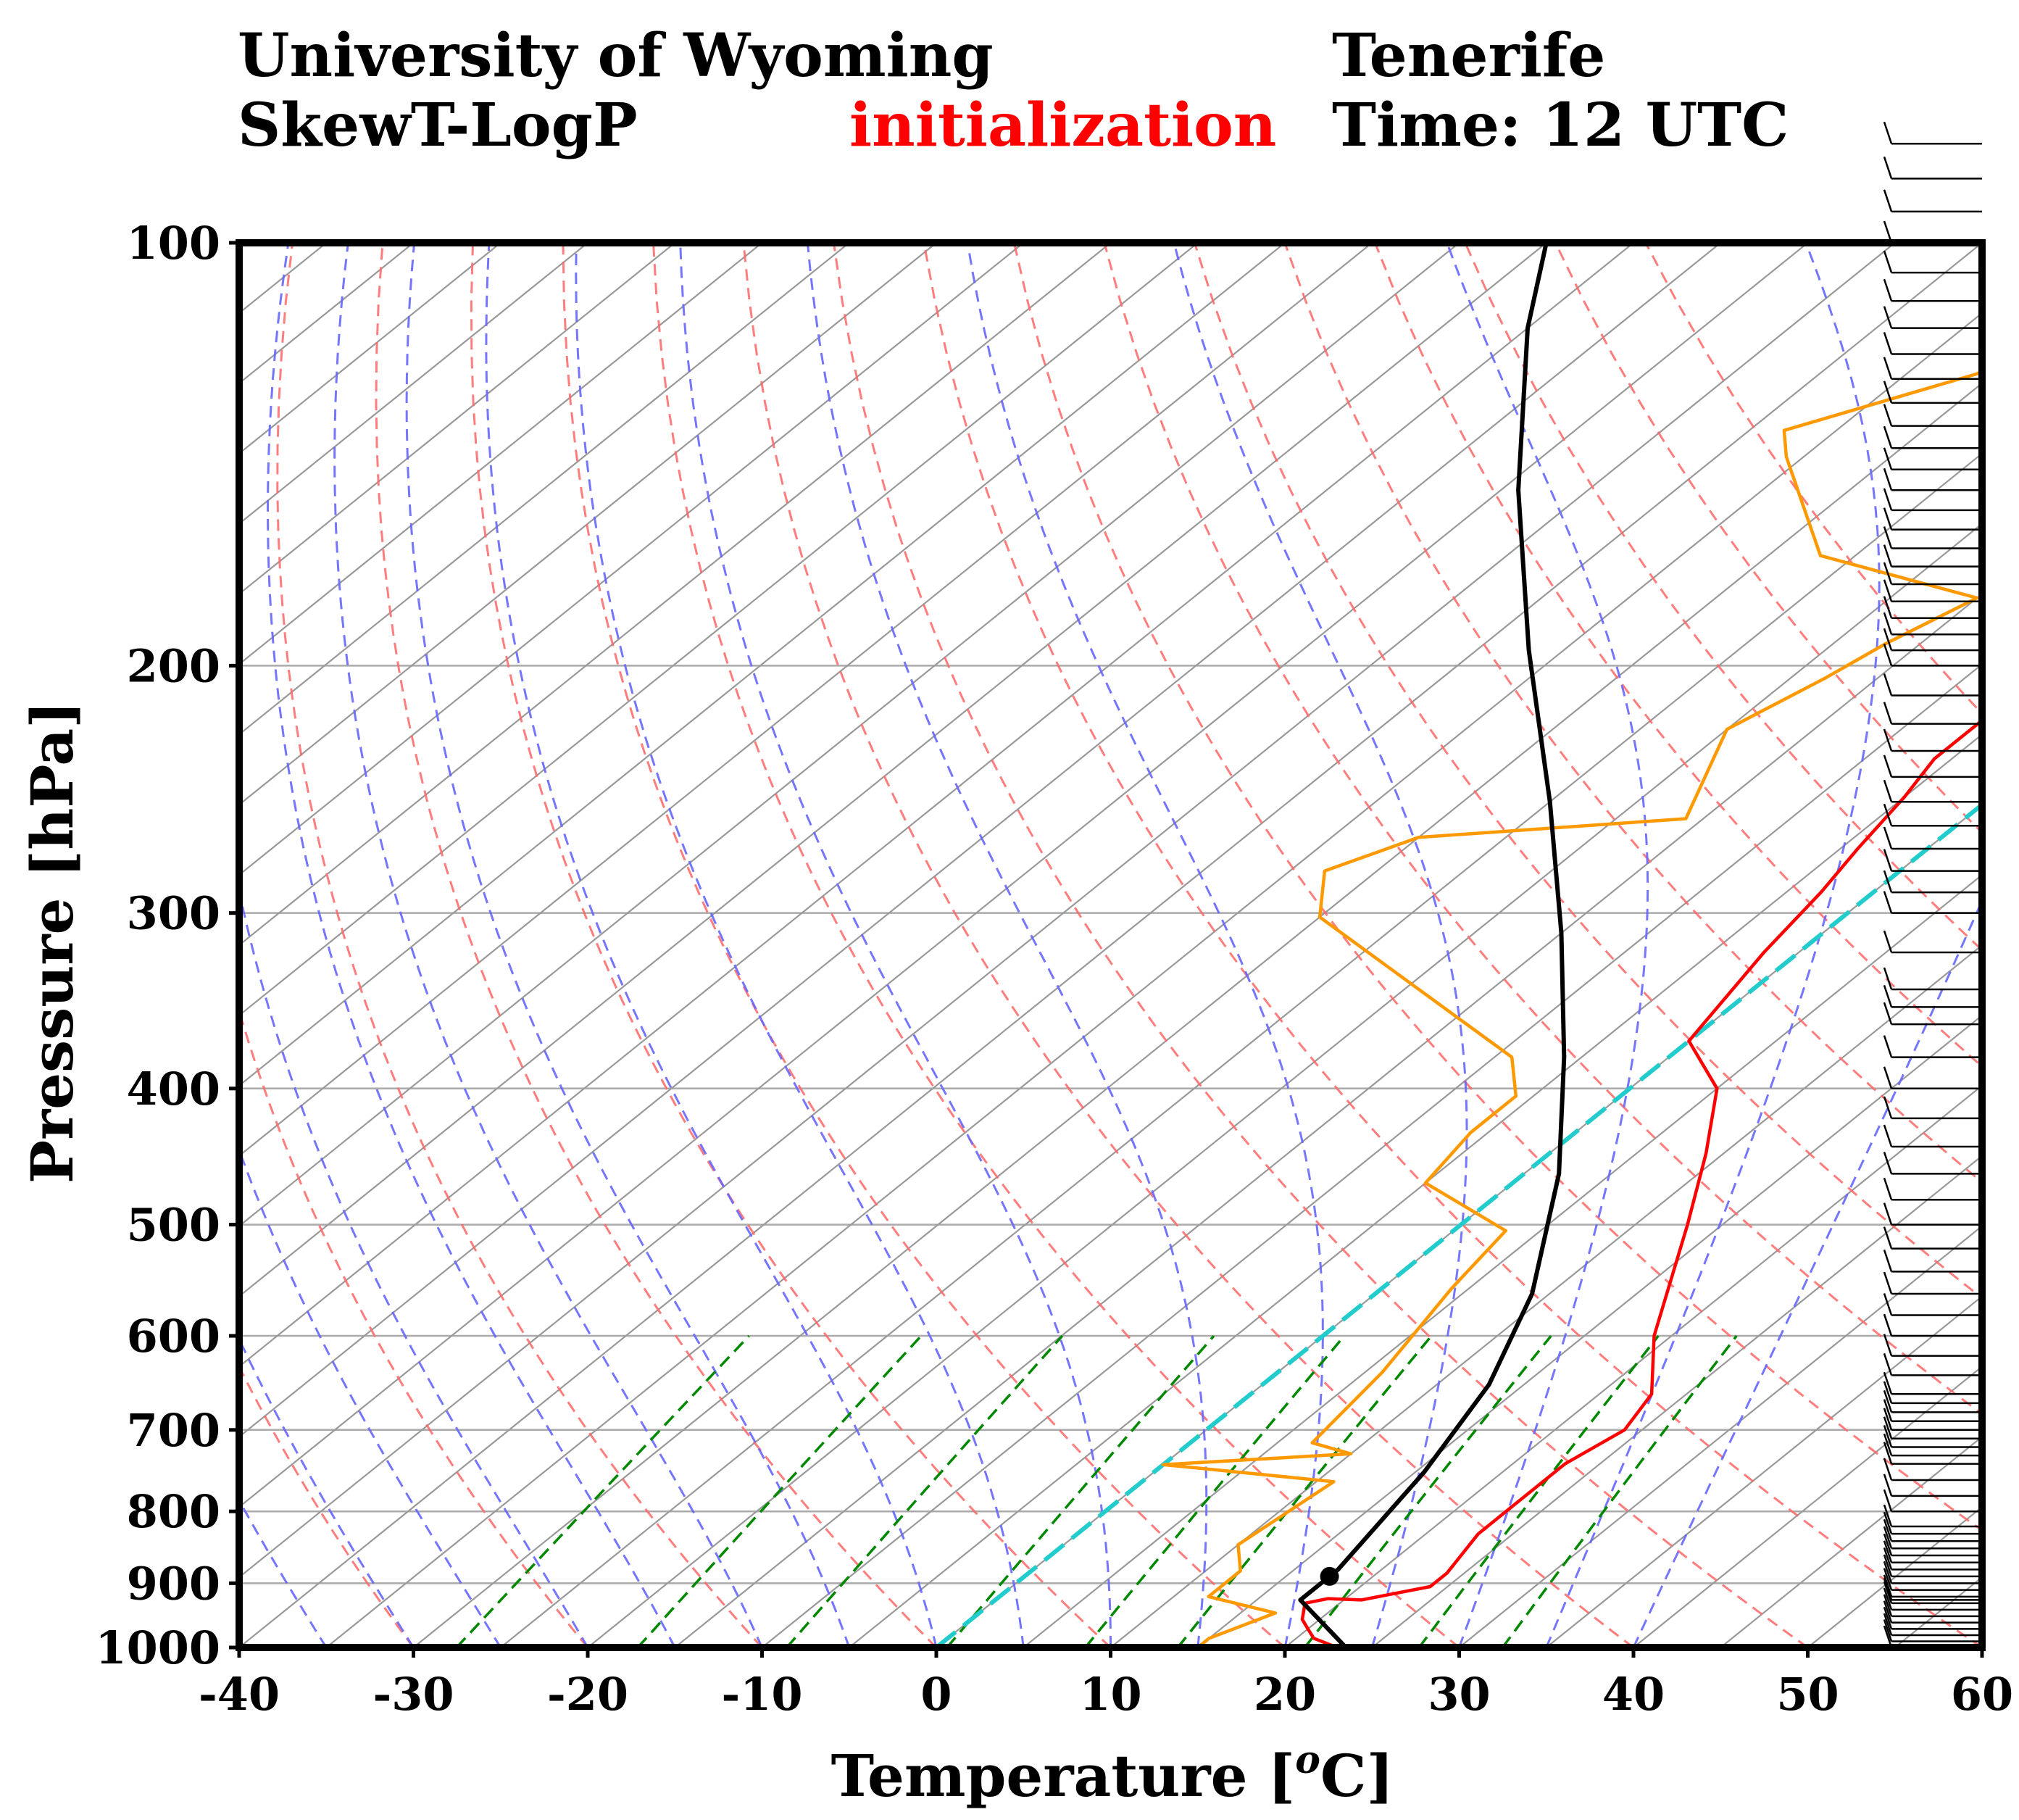 This screenshot has width=2019, height=1820. I want to click on y-tick-label: 500, so click(173, 1225).